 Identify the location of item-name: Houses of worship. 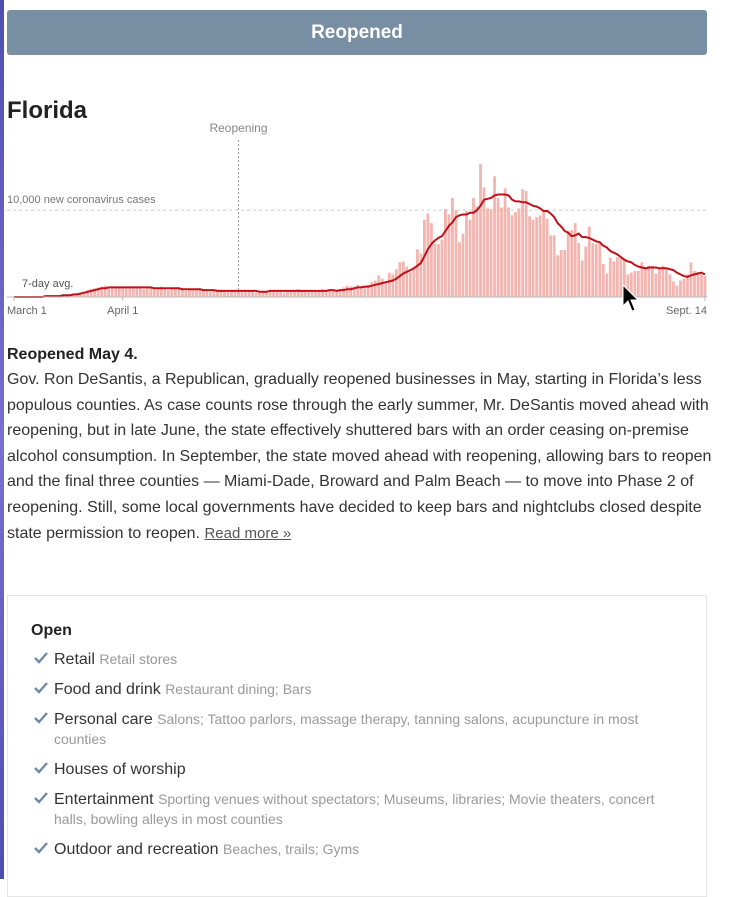
(120, 769).